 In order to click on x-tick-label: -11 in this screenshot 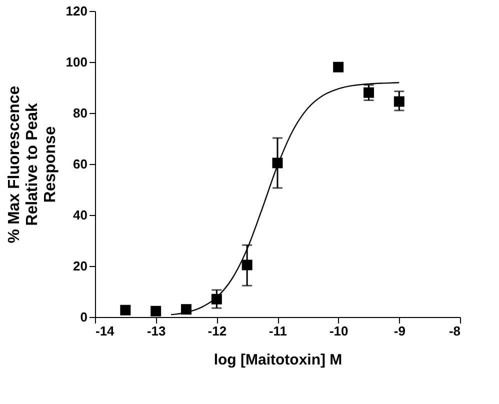, I will do `click(278, 331)`.